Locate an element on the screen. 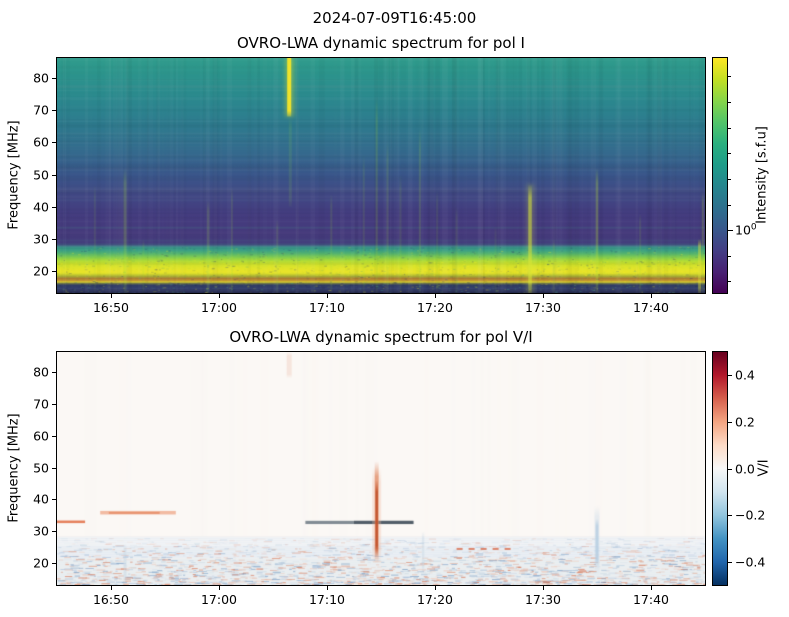 Image resolution: width=789 pixels, height=617 pixels. pol-vi-x-tick-label: 16:50 is located at coordinates (111, 599).